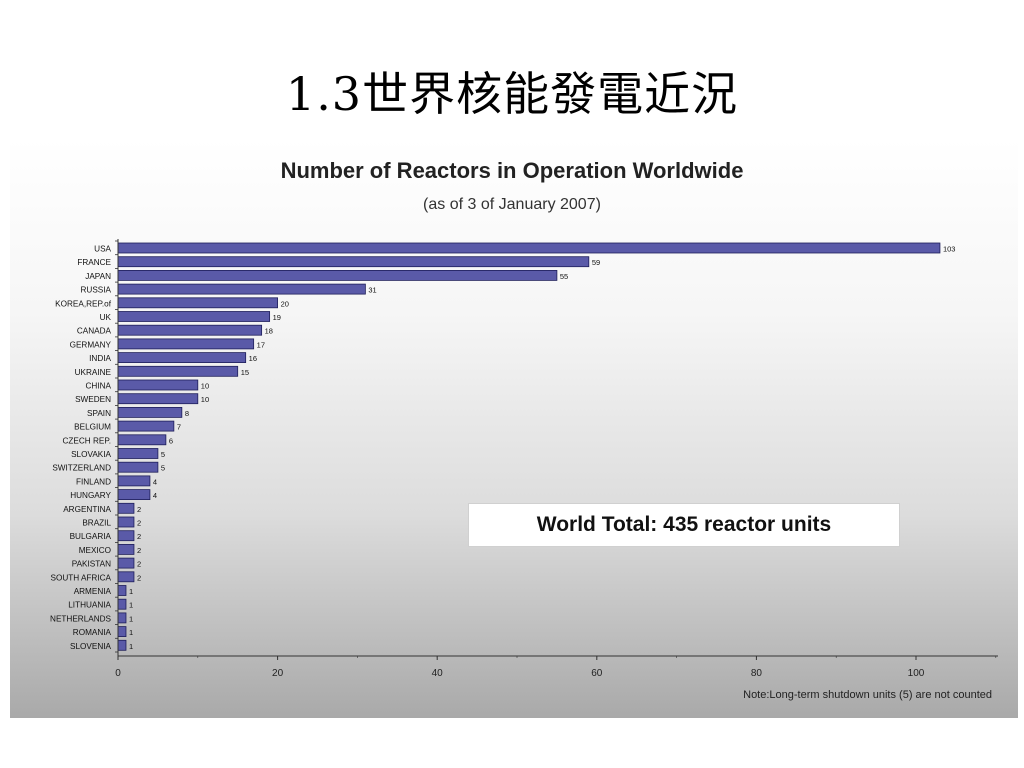  What do you see at coordinates (93, 372) in the screenshot?
I see `category-label: UKRAINE` at bounding box center [93, 372].